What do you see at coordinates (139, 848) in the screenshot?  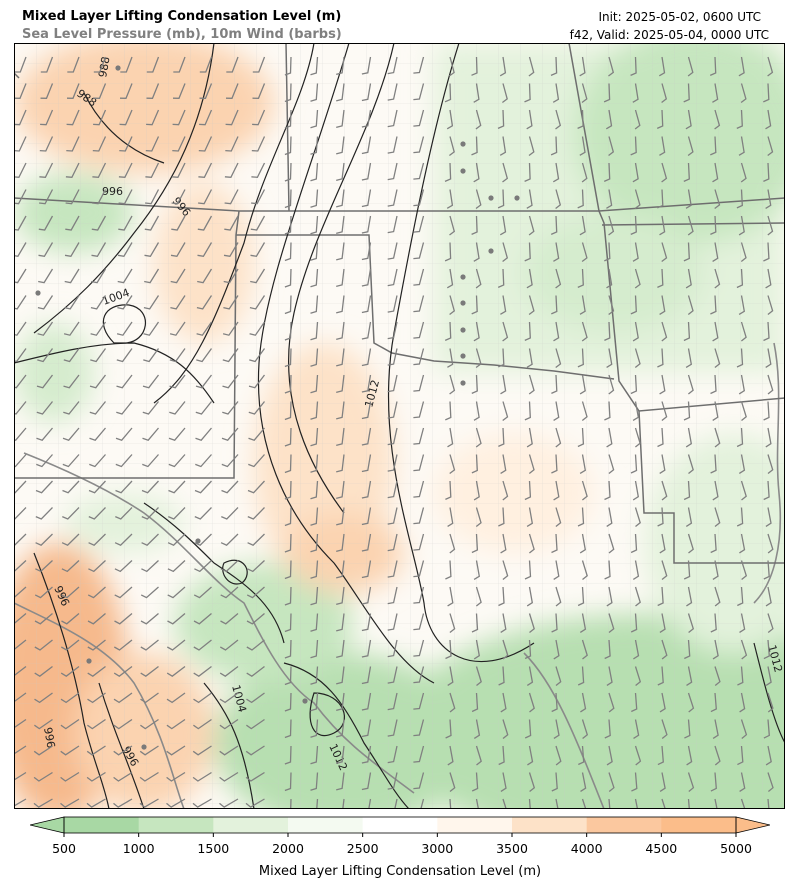 I see `colorbar-tick-label: 1000` at bounding box center [139, 848].